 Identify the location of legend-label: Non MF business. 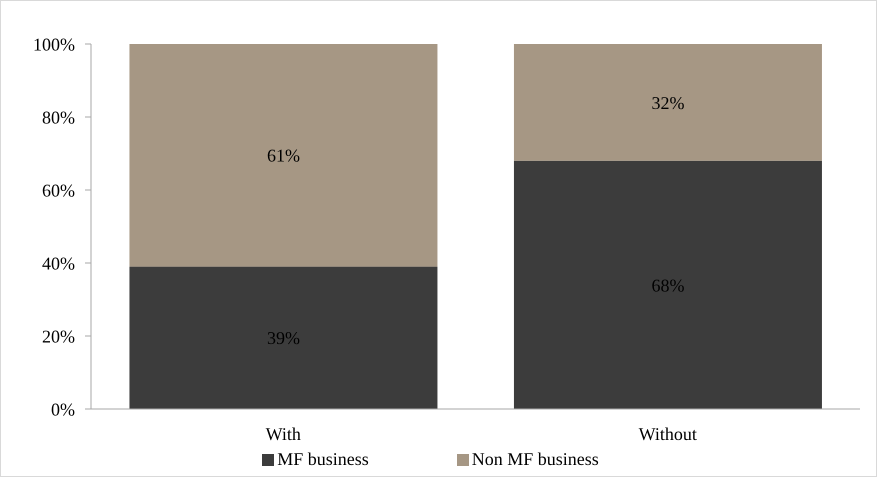
(535, 459).